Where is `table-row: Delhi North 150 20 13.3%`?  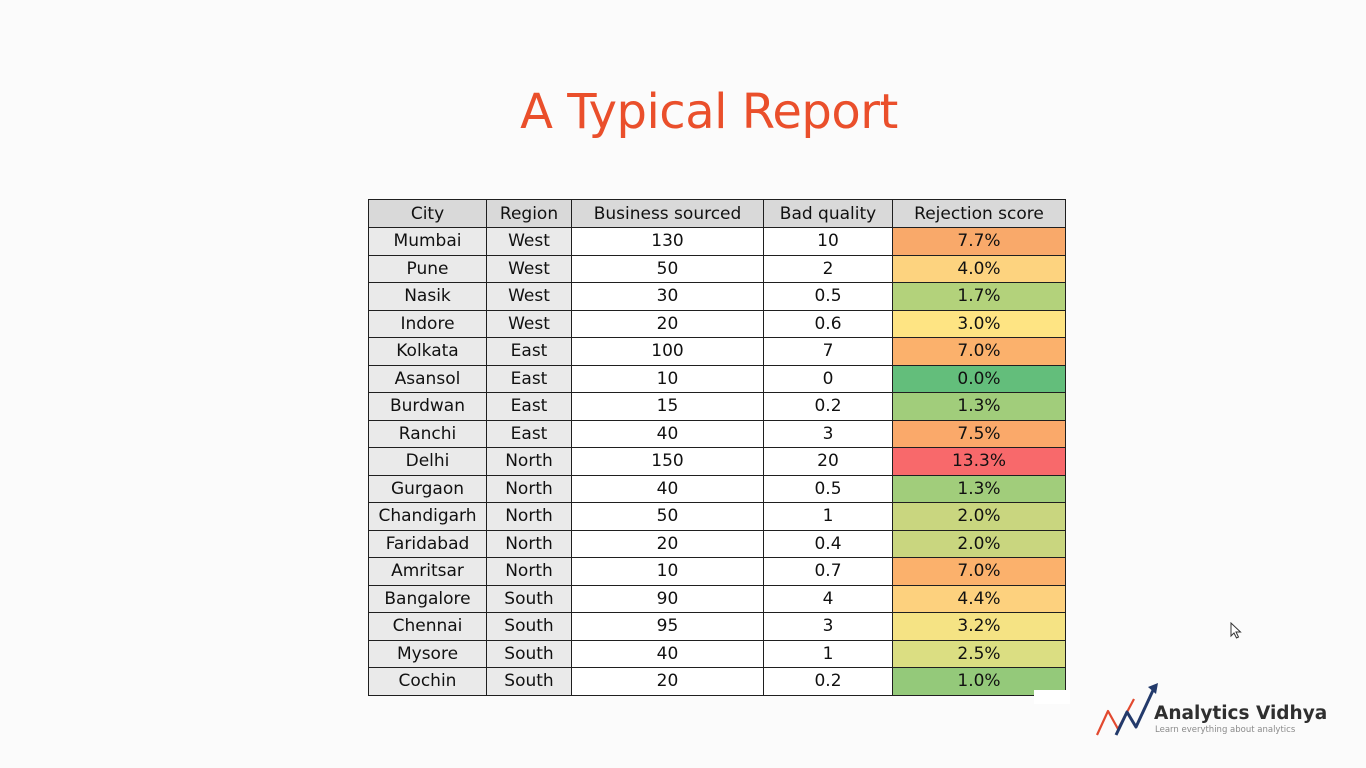
table-row: Delhi North 150 20 13.3% is located at coordinates (717, 461).